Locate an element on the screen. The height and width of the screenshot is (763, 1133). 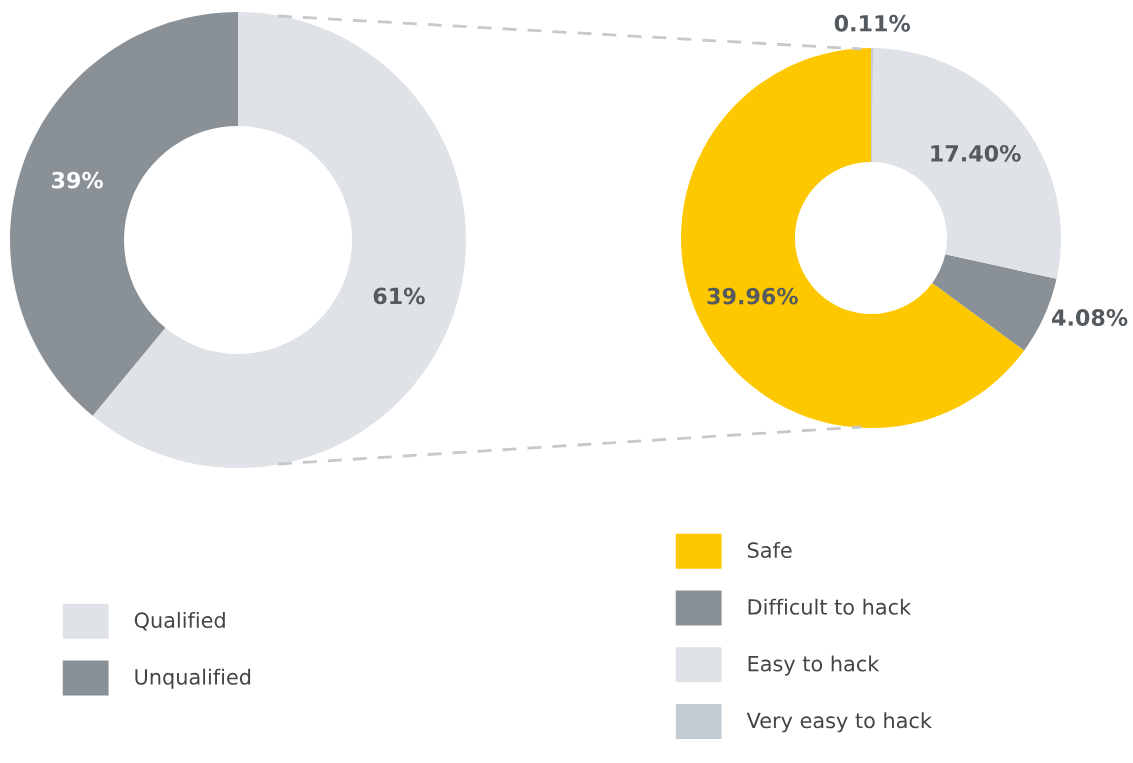
legend-label: Safe is located at coordinates (769, 549).